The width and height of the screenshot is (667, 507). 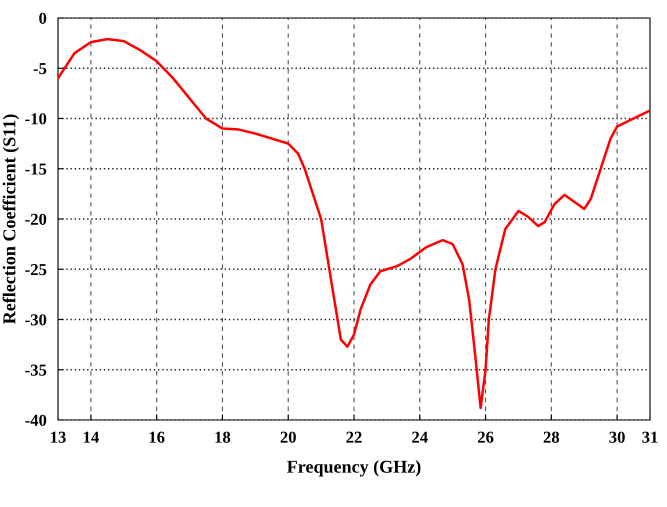 What do you see at coordinates (650, 437) in the screenshot?
I see `x-tick-label: 31` at bounding box center [650, 437].